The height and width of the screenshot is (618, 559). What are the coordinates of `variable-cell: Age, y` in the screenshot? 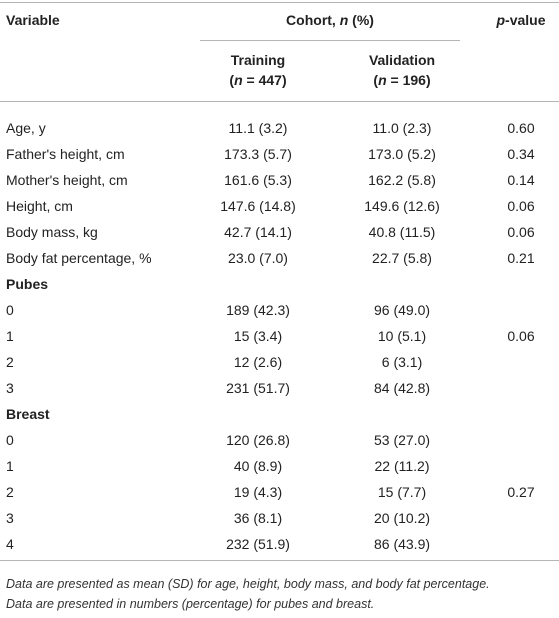 It's located at (26, 128).